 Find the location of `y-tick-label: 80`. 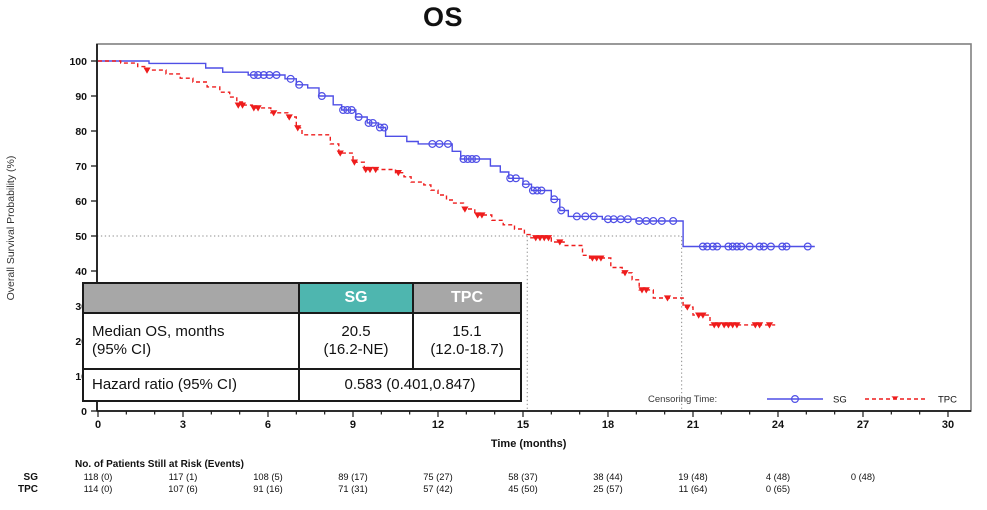

y-tick-label: 80 is located at coordinates (81, 132).